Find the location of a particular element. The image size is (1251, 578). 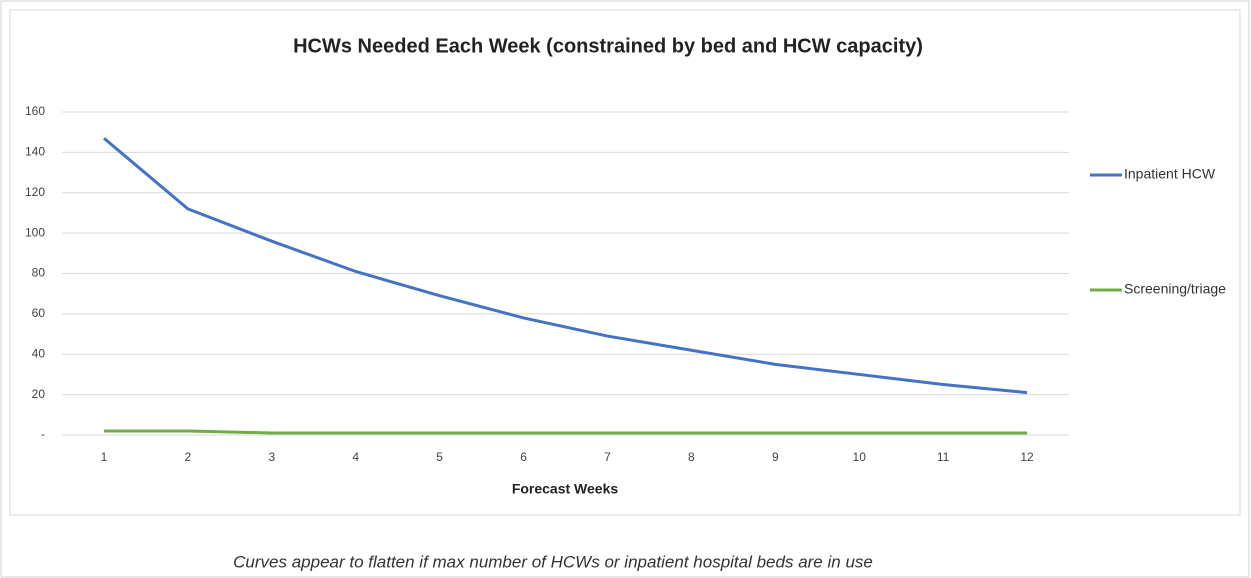

x-tick-label: 9 is located at coordinates (775, 457).